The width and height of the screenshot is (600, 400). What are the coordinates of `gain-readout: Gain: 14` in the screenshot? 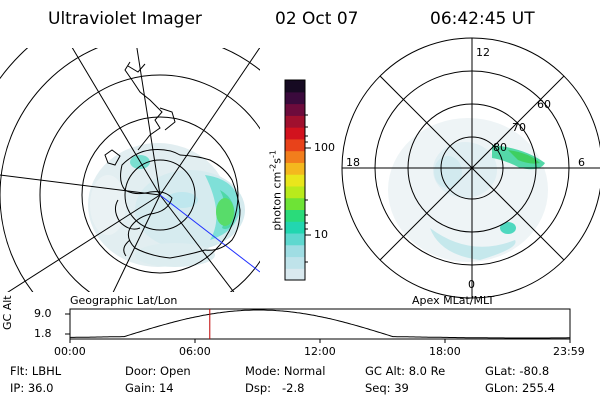 It's located at (149, 388).